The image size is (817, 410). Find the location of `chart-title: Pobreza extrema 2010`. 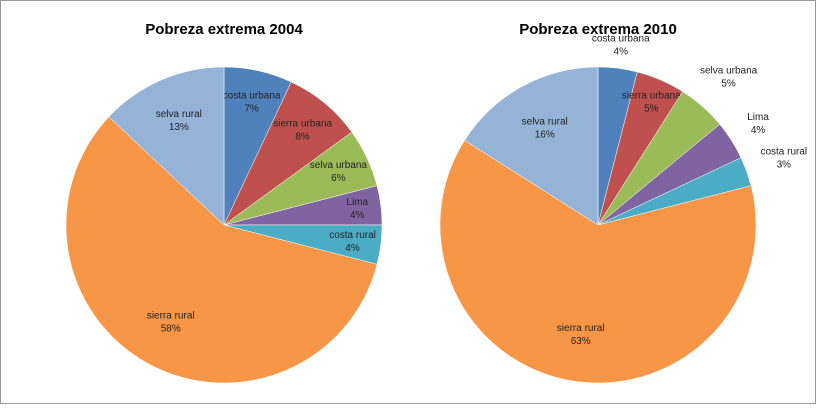

chart-title: Pobreza extrema 2010 is located at coordinates (598, 29).